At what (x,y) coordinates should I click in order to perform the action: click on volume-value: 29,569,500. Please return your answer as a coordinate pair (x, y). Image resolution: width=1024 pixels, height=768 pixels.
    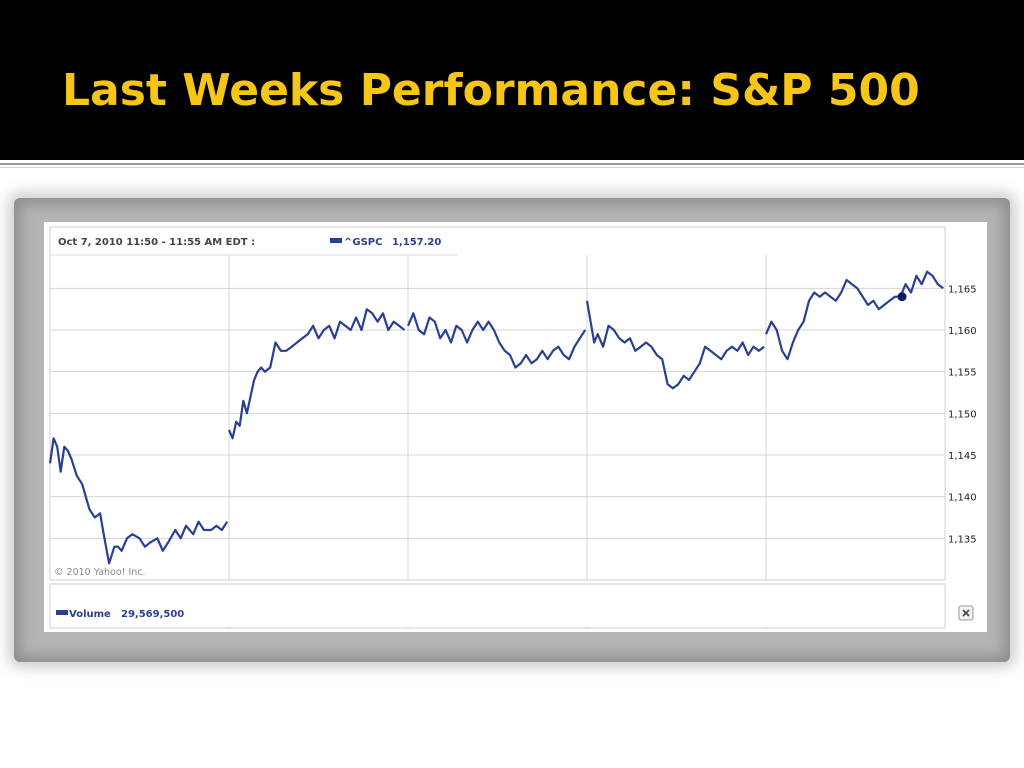
    Looking at the image, I should click on (152, 614).